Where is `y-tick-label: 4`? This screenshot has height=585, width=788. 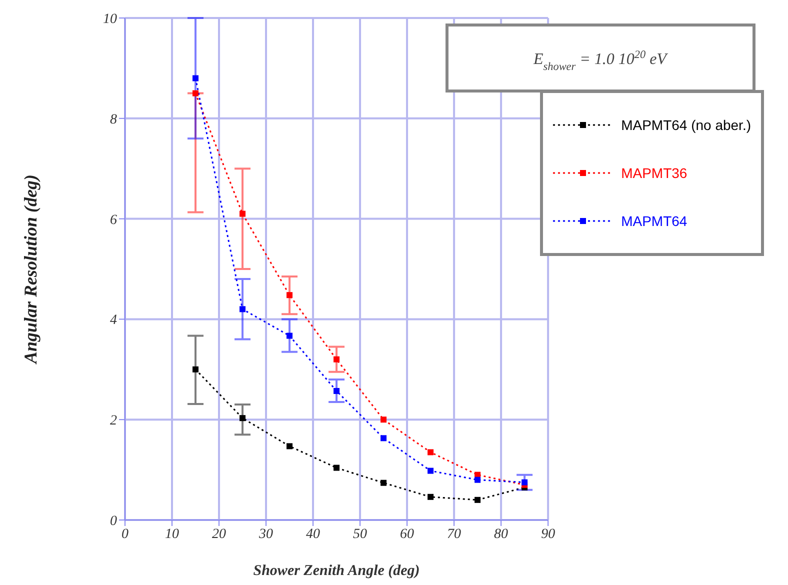 y-tick-label: 4 is located at coordinates (113, 320).